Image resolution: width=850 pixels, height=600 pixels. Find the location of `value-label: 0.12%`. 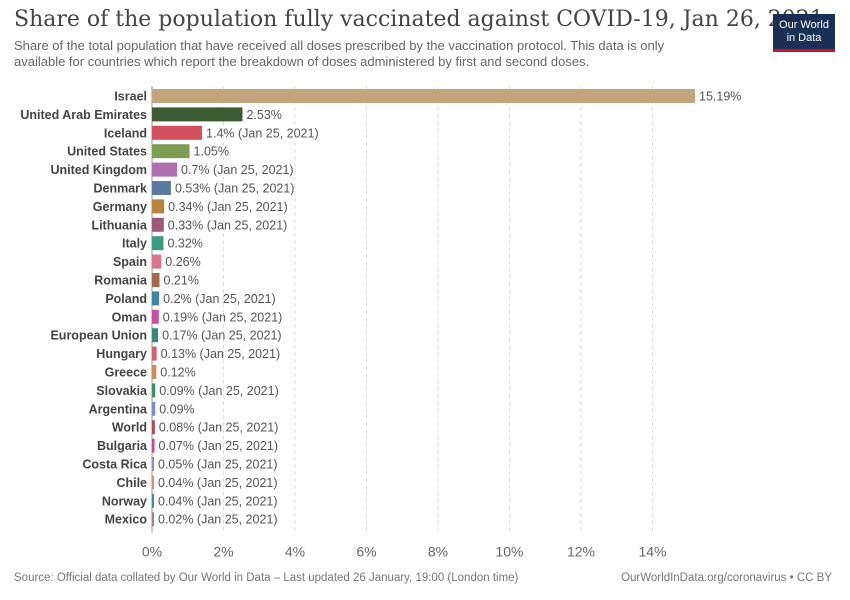

value-label: 0.12% is located at coordinates (177, 373).